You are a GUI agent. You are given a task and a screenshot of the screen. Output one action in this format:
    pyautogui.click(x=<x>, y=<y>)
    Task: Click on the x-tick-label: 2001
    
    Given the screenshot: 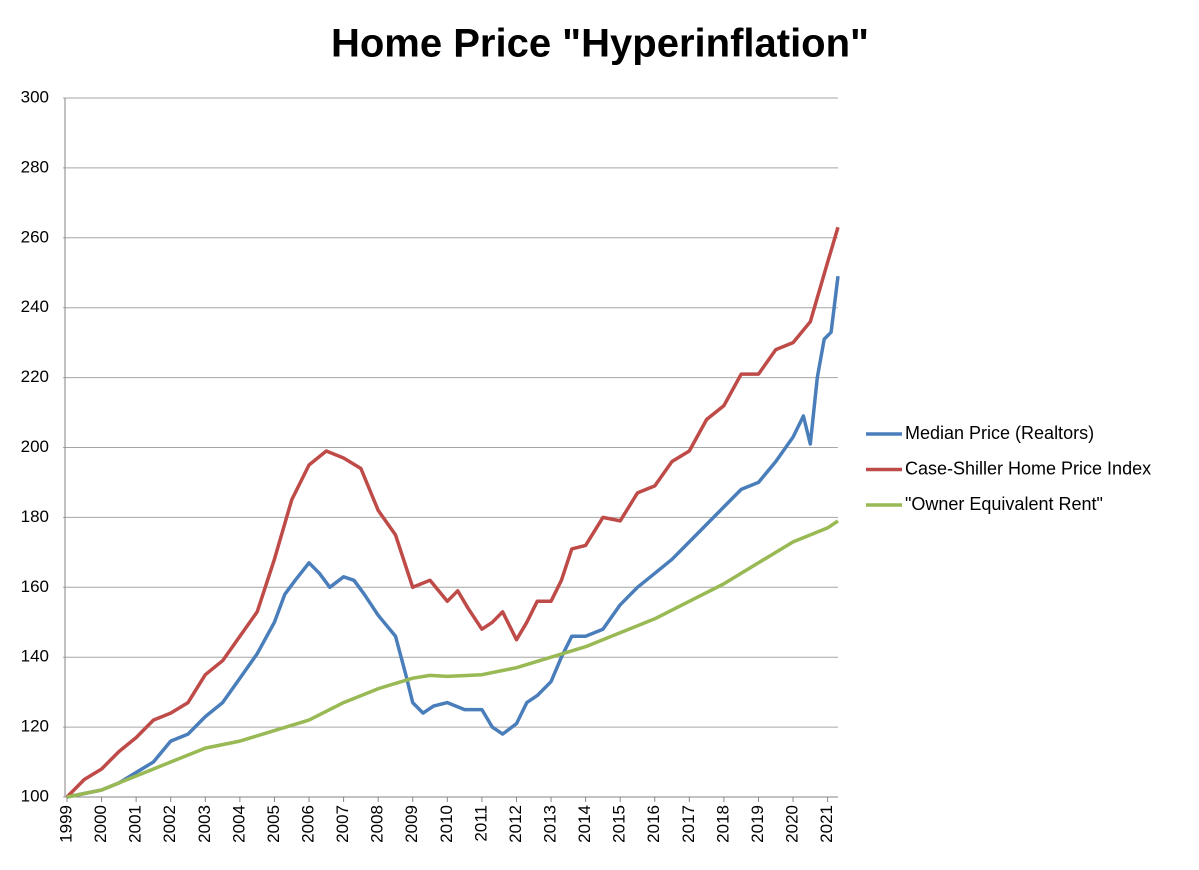 What is the action you would take?
    pyautogui.click(x=135, y=824)
    